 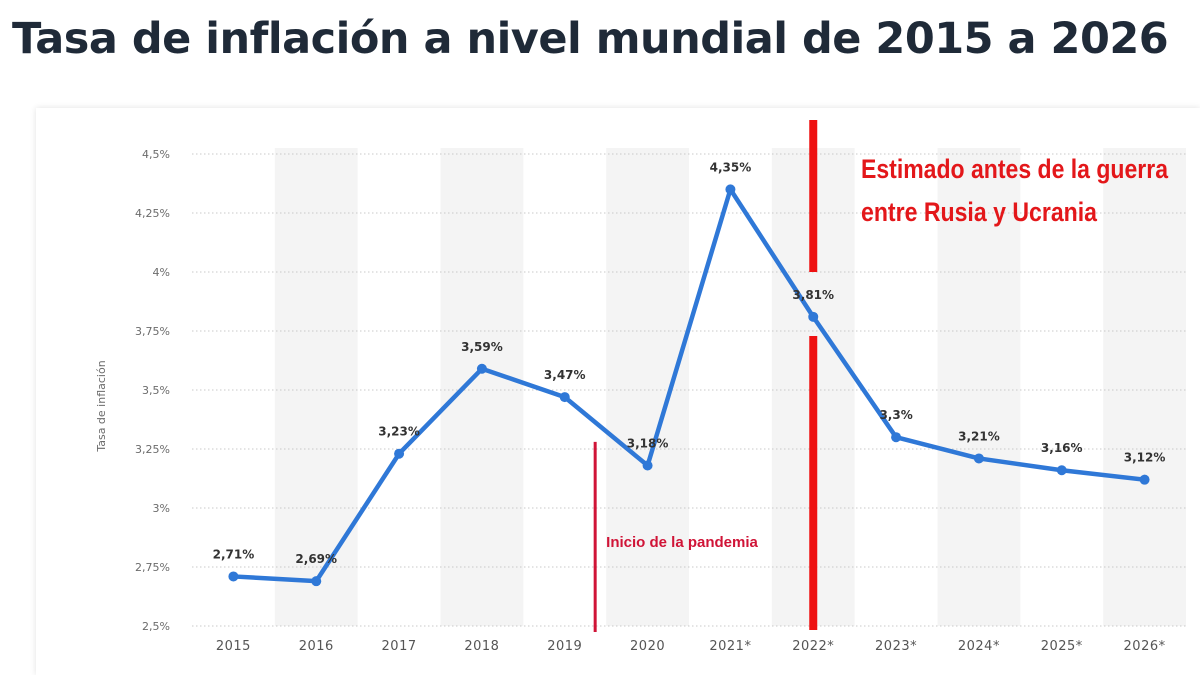 What do you see at coordinates (1015, 169) in the screenshot?
I see `war-annotation-line-1: Estimado antes de la guerra` at bounding box center [1015, 169].